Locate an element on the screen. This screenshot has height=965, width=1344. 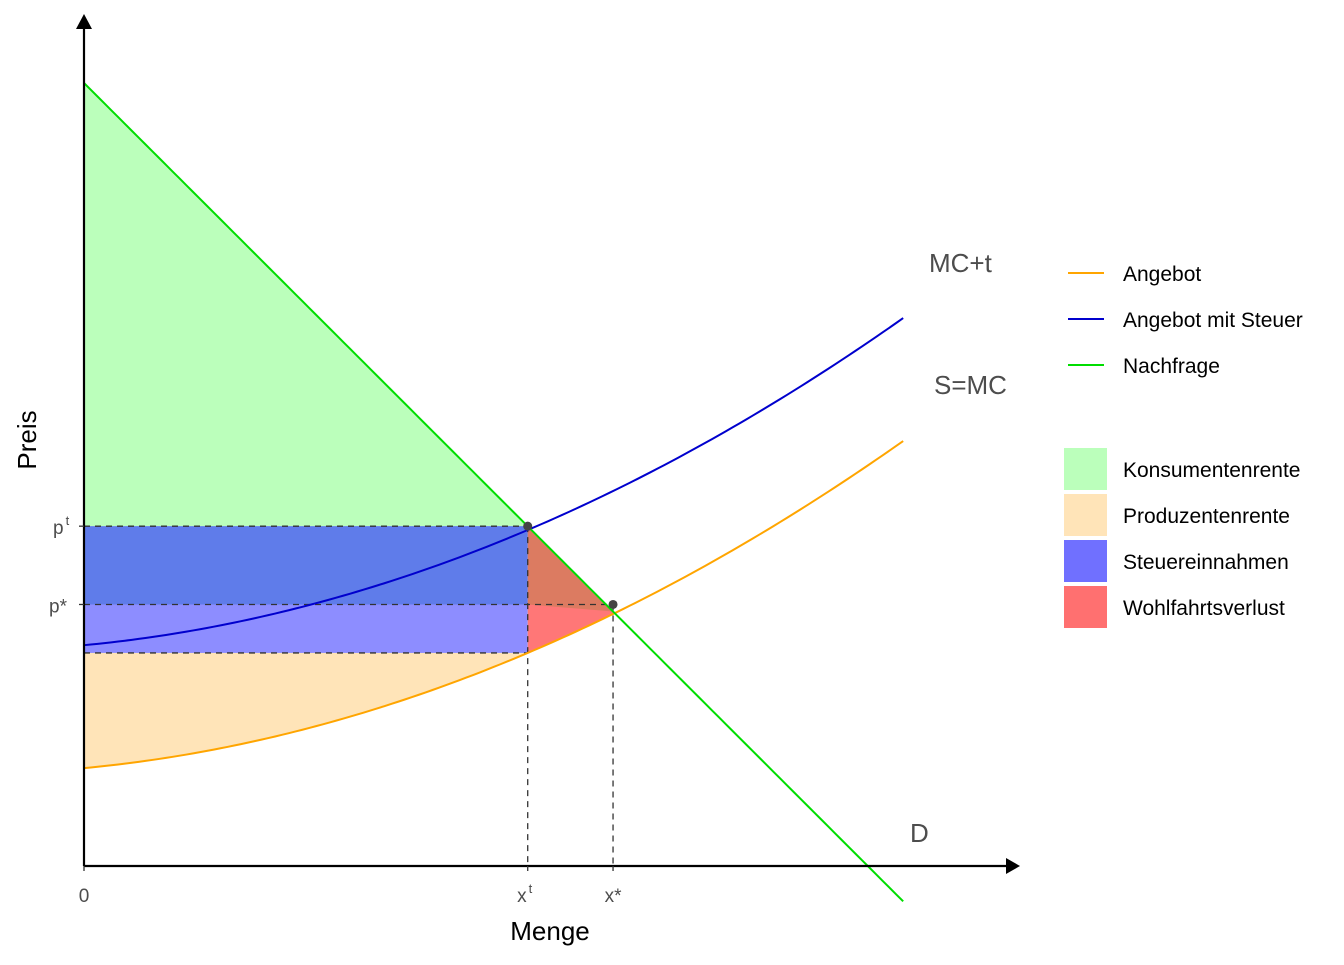
x-tick-label-0: 0 is located at coordinates (84, 896).